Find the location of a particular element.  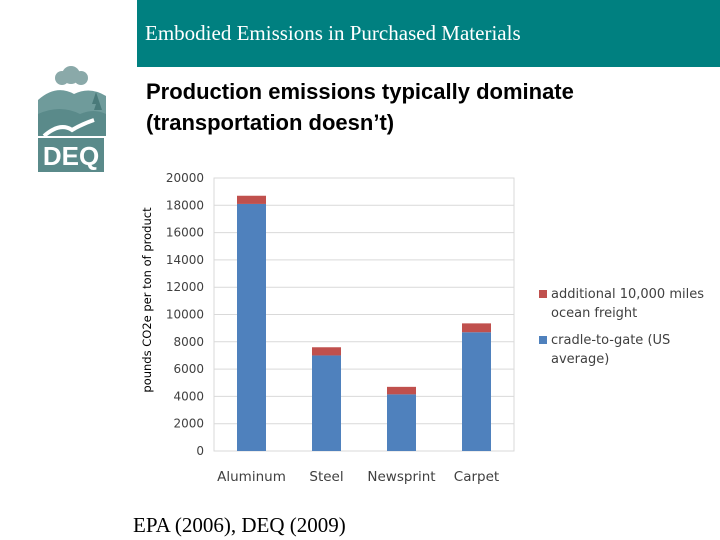

y-tick-label: 12000 is located at coordinates (185, 287).